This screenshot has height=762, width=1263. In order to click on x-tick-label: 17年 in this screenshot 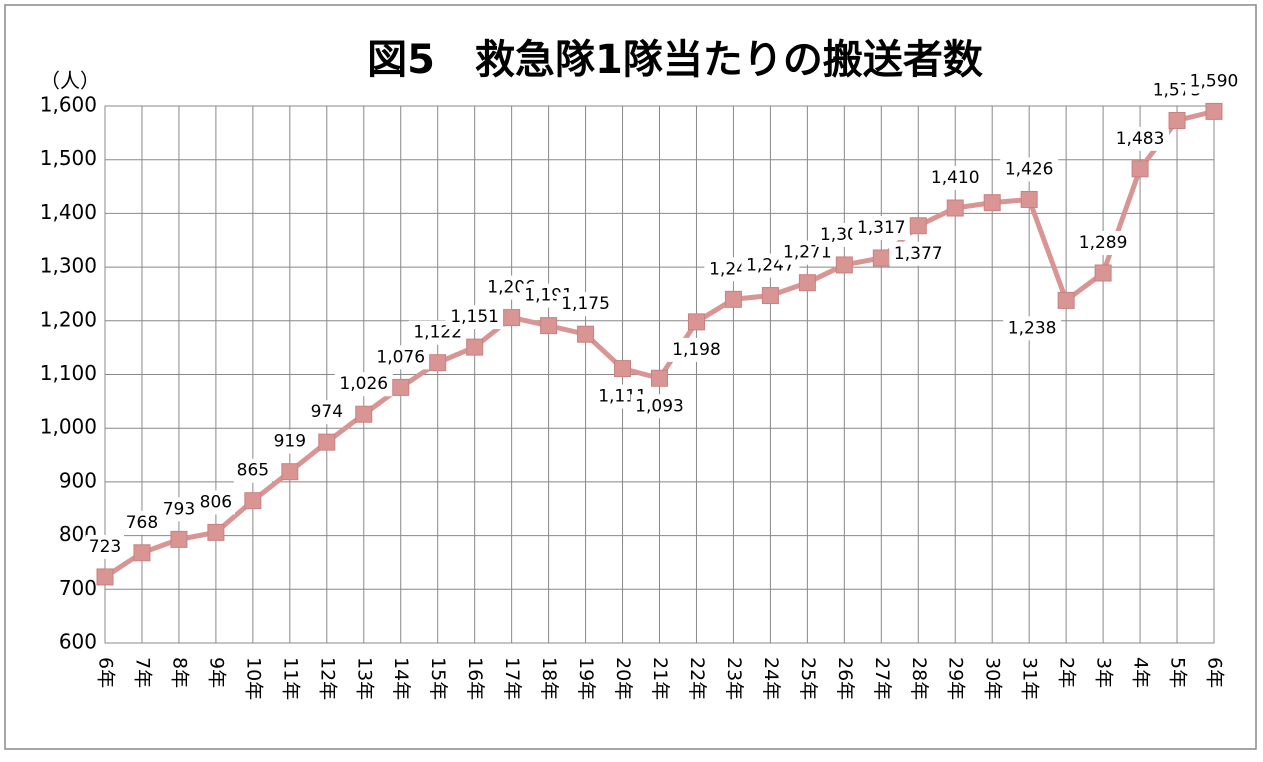, I will do `click(512, 678)`.